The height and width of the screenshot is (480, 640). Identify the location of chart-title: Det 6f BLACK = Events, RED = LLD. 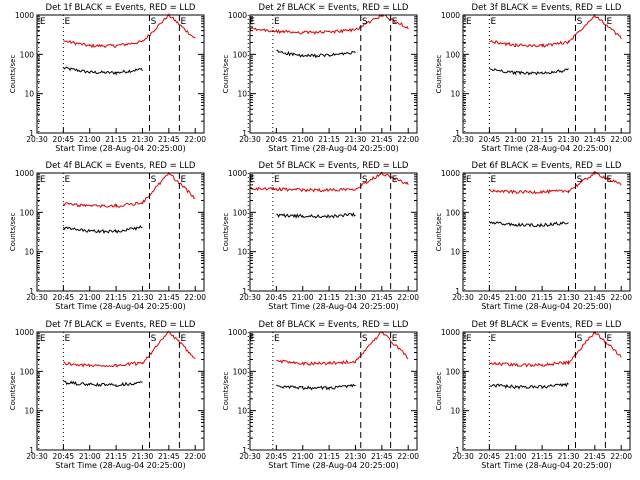
(547, 166).